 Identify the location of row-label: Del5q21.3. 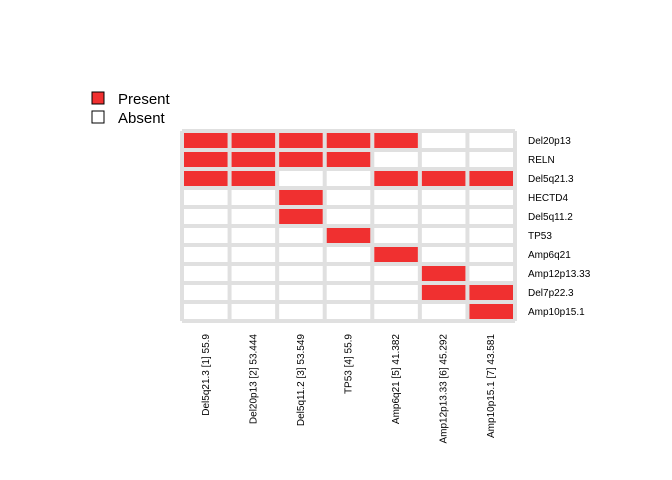
(551, 179).